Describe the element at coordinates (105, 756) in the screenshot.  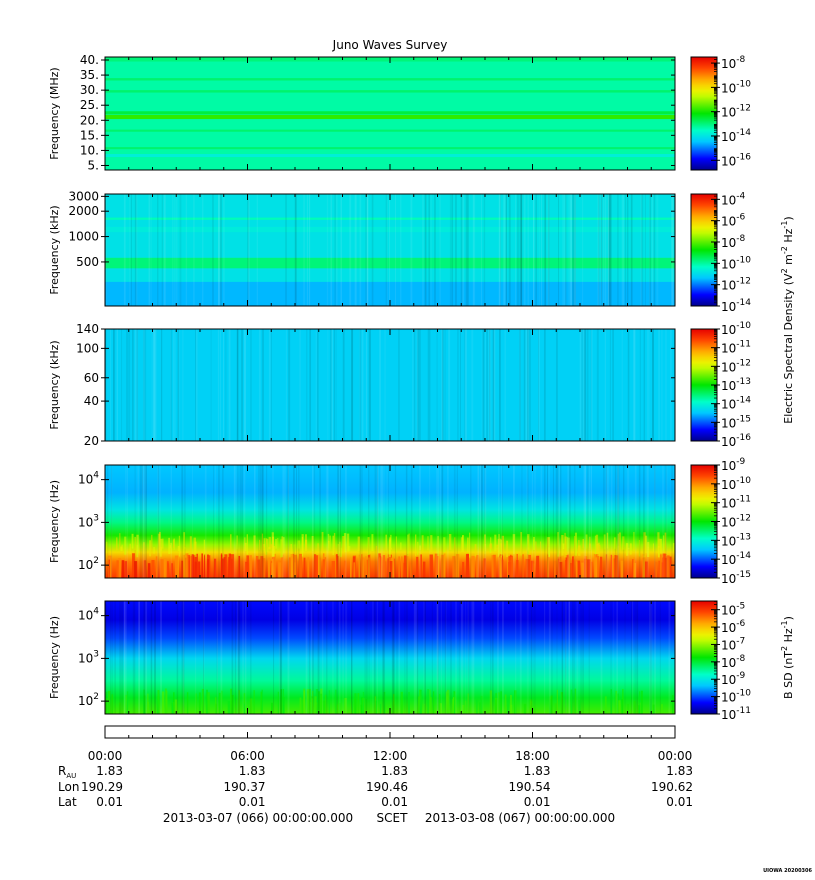
I see `time-tick-label: 00:00` at that location.